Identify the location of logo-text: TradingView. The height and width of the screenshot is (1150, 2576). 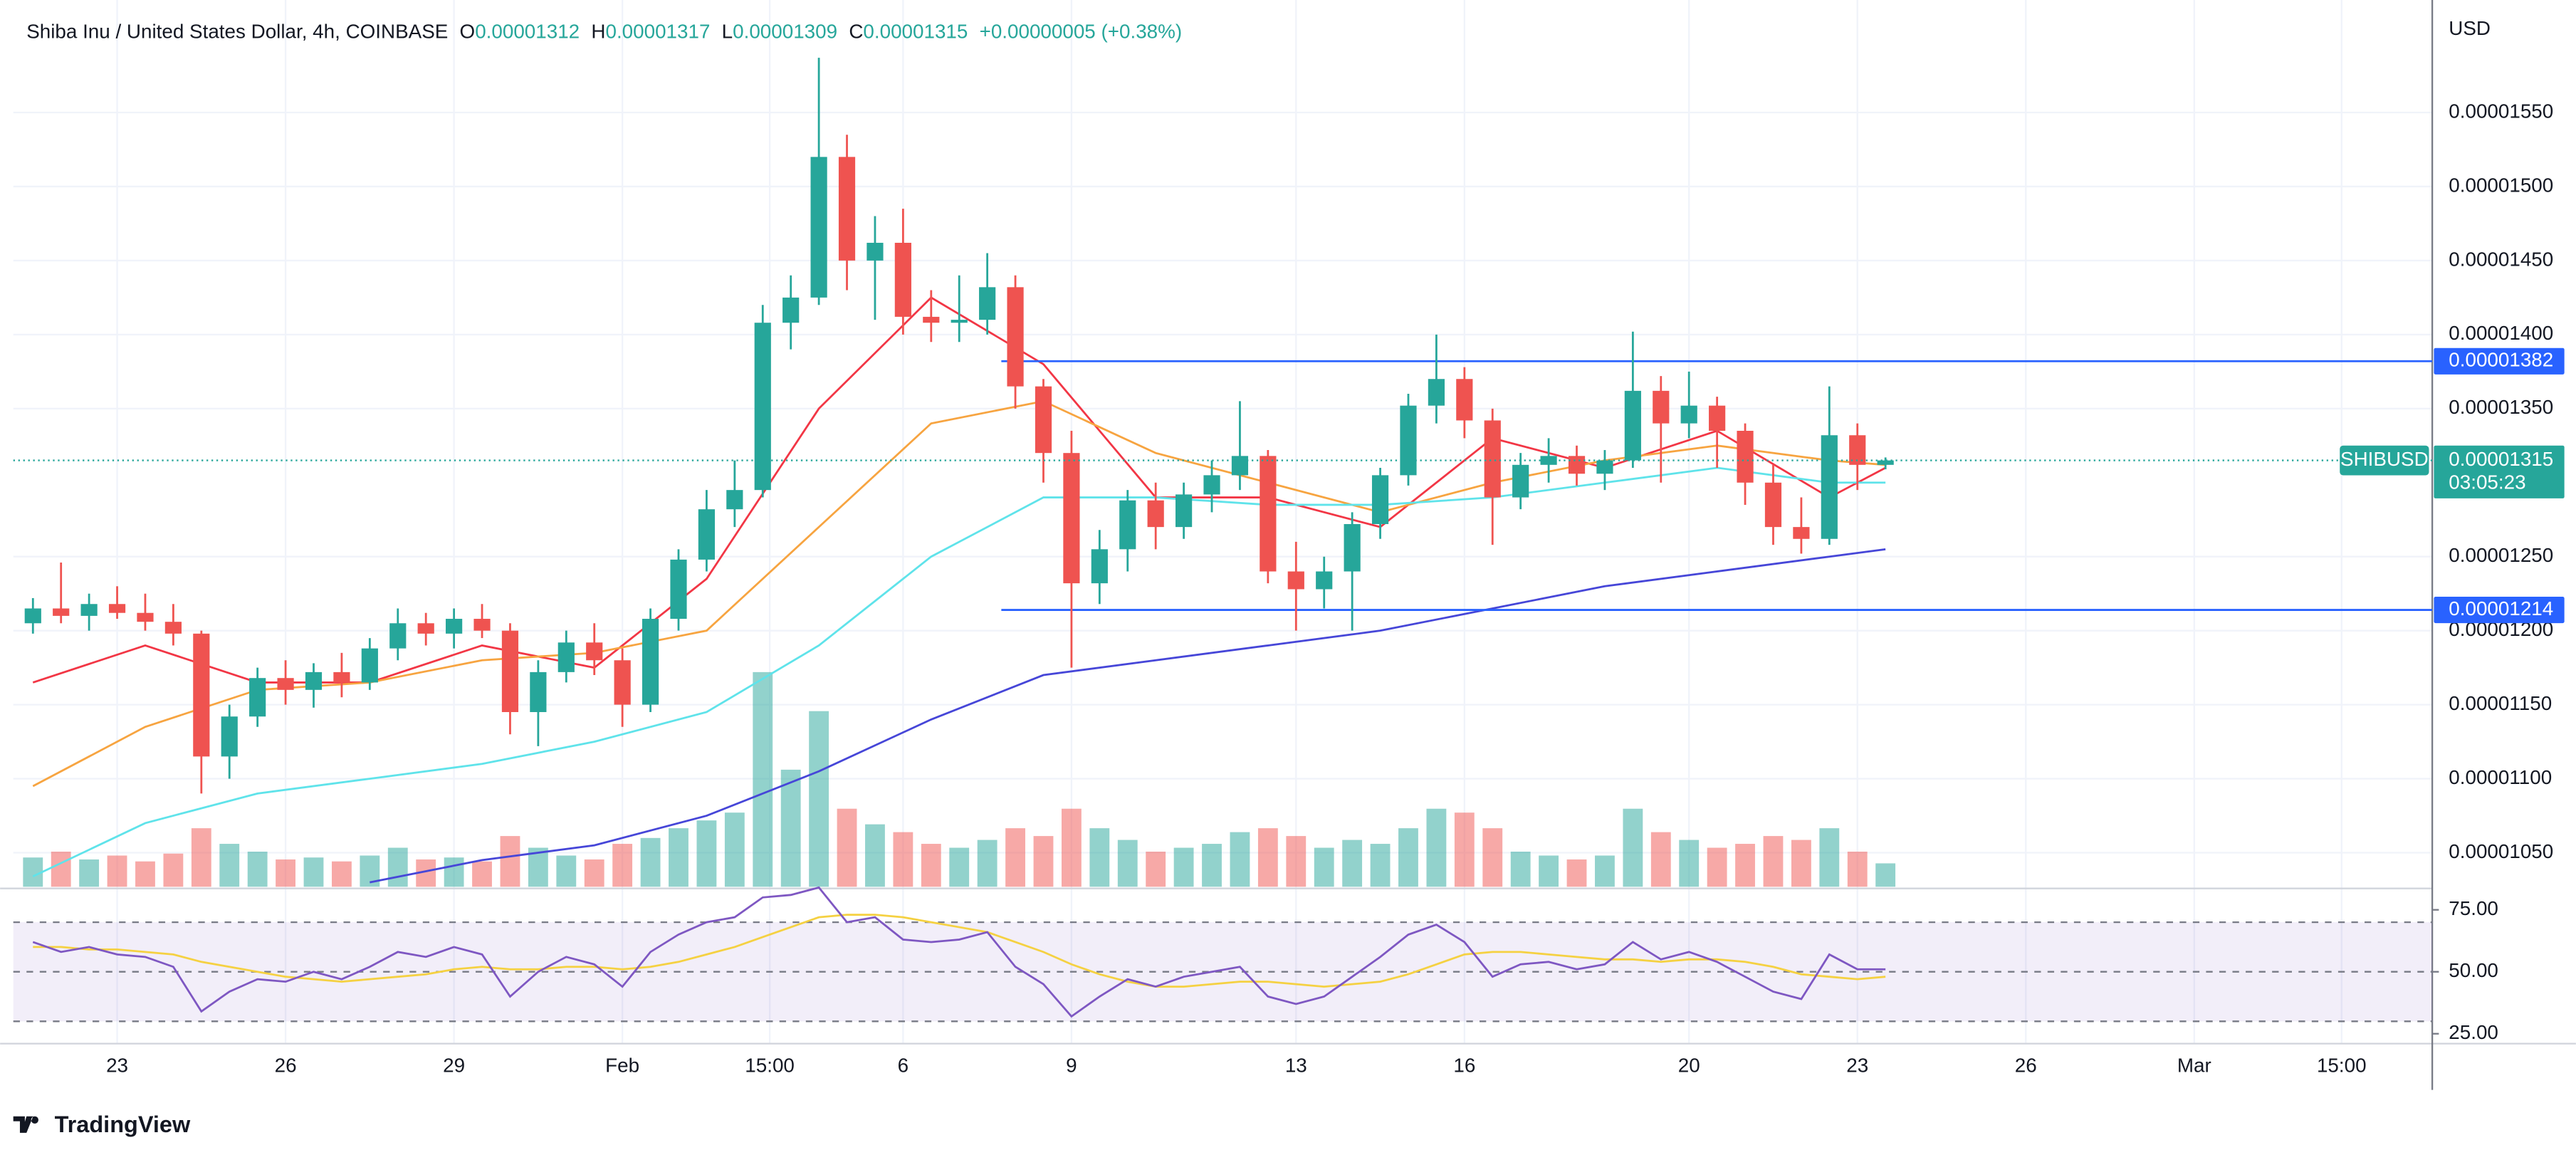
(123, 1125).